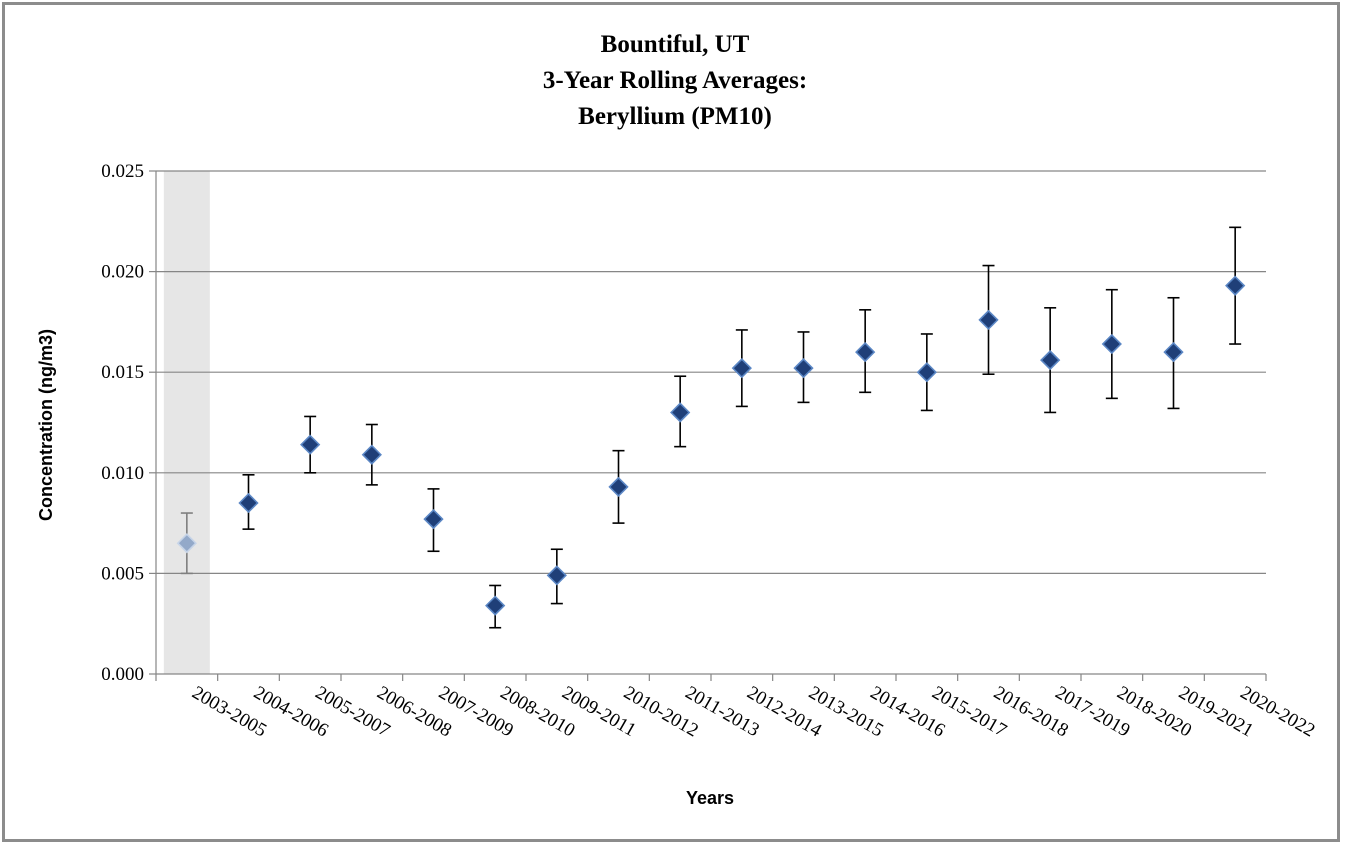 The image size is (1348, 848). I want to click on y-tick-label: 0.005, so click(122, 573).